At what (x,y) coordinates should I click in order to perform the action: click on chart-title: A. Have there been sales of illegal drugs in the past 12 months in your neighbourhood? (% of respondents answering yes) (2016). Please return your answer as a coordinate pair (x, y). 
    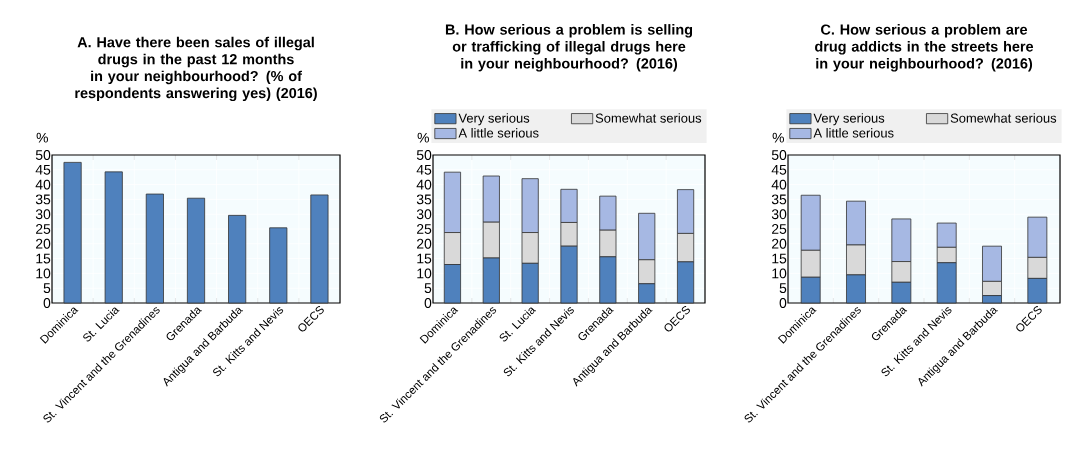
    Looking at the image, I should click on (196, 69).